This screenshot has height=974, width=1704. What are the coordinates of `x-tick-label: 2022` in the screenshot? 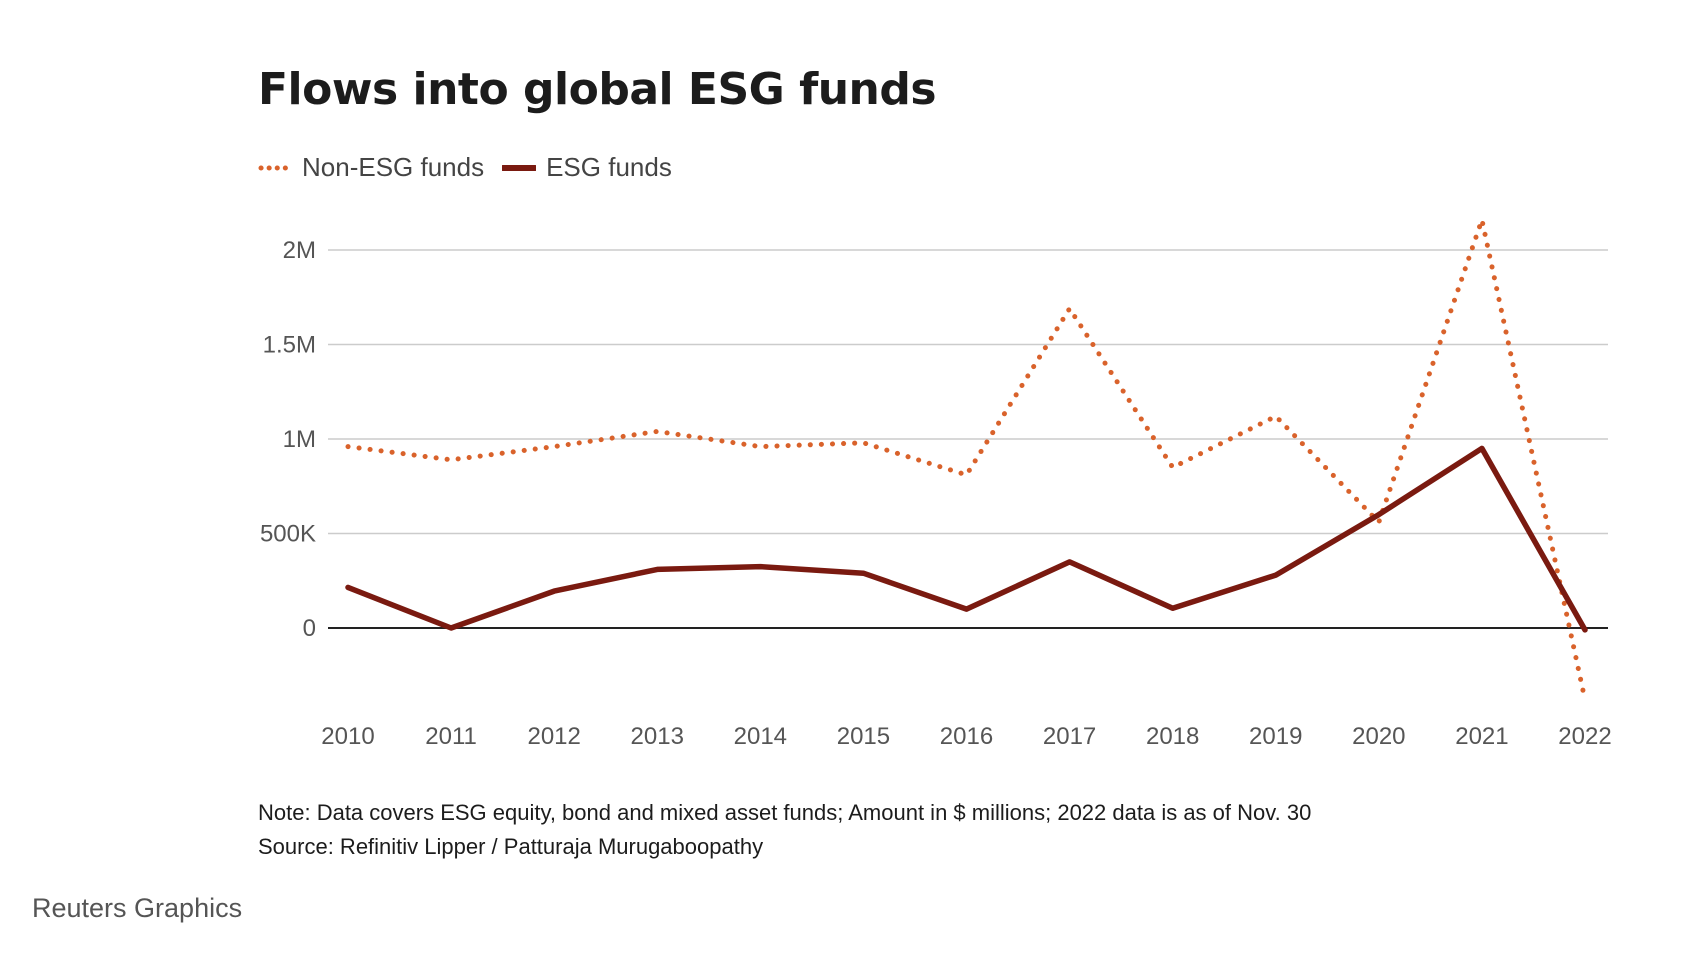 It's located at (1584, 736).